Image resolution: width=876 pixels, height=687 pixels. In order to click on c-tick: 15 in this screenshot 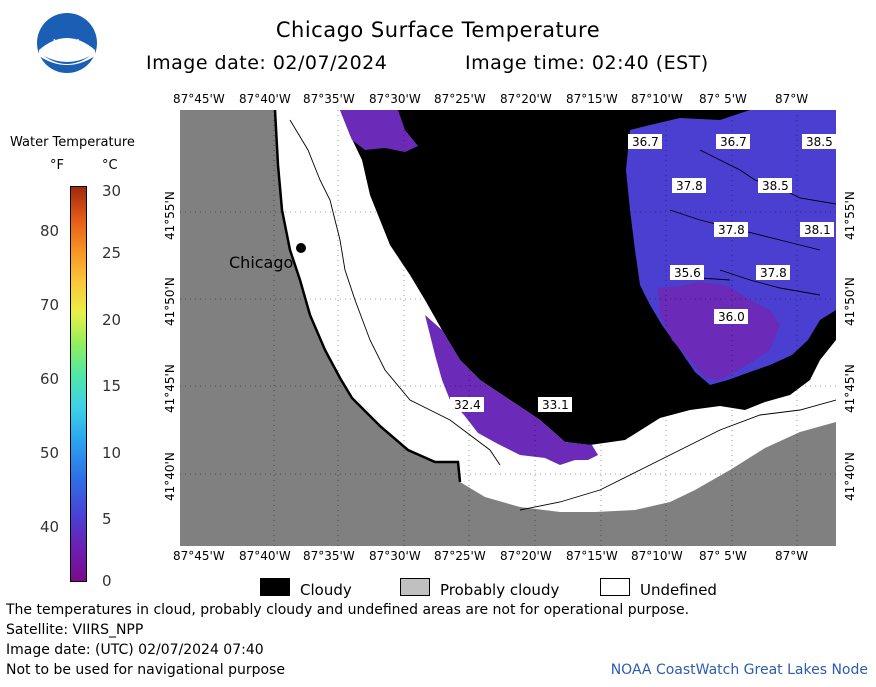, I will do `click(112, 386)`.